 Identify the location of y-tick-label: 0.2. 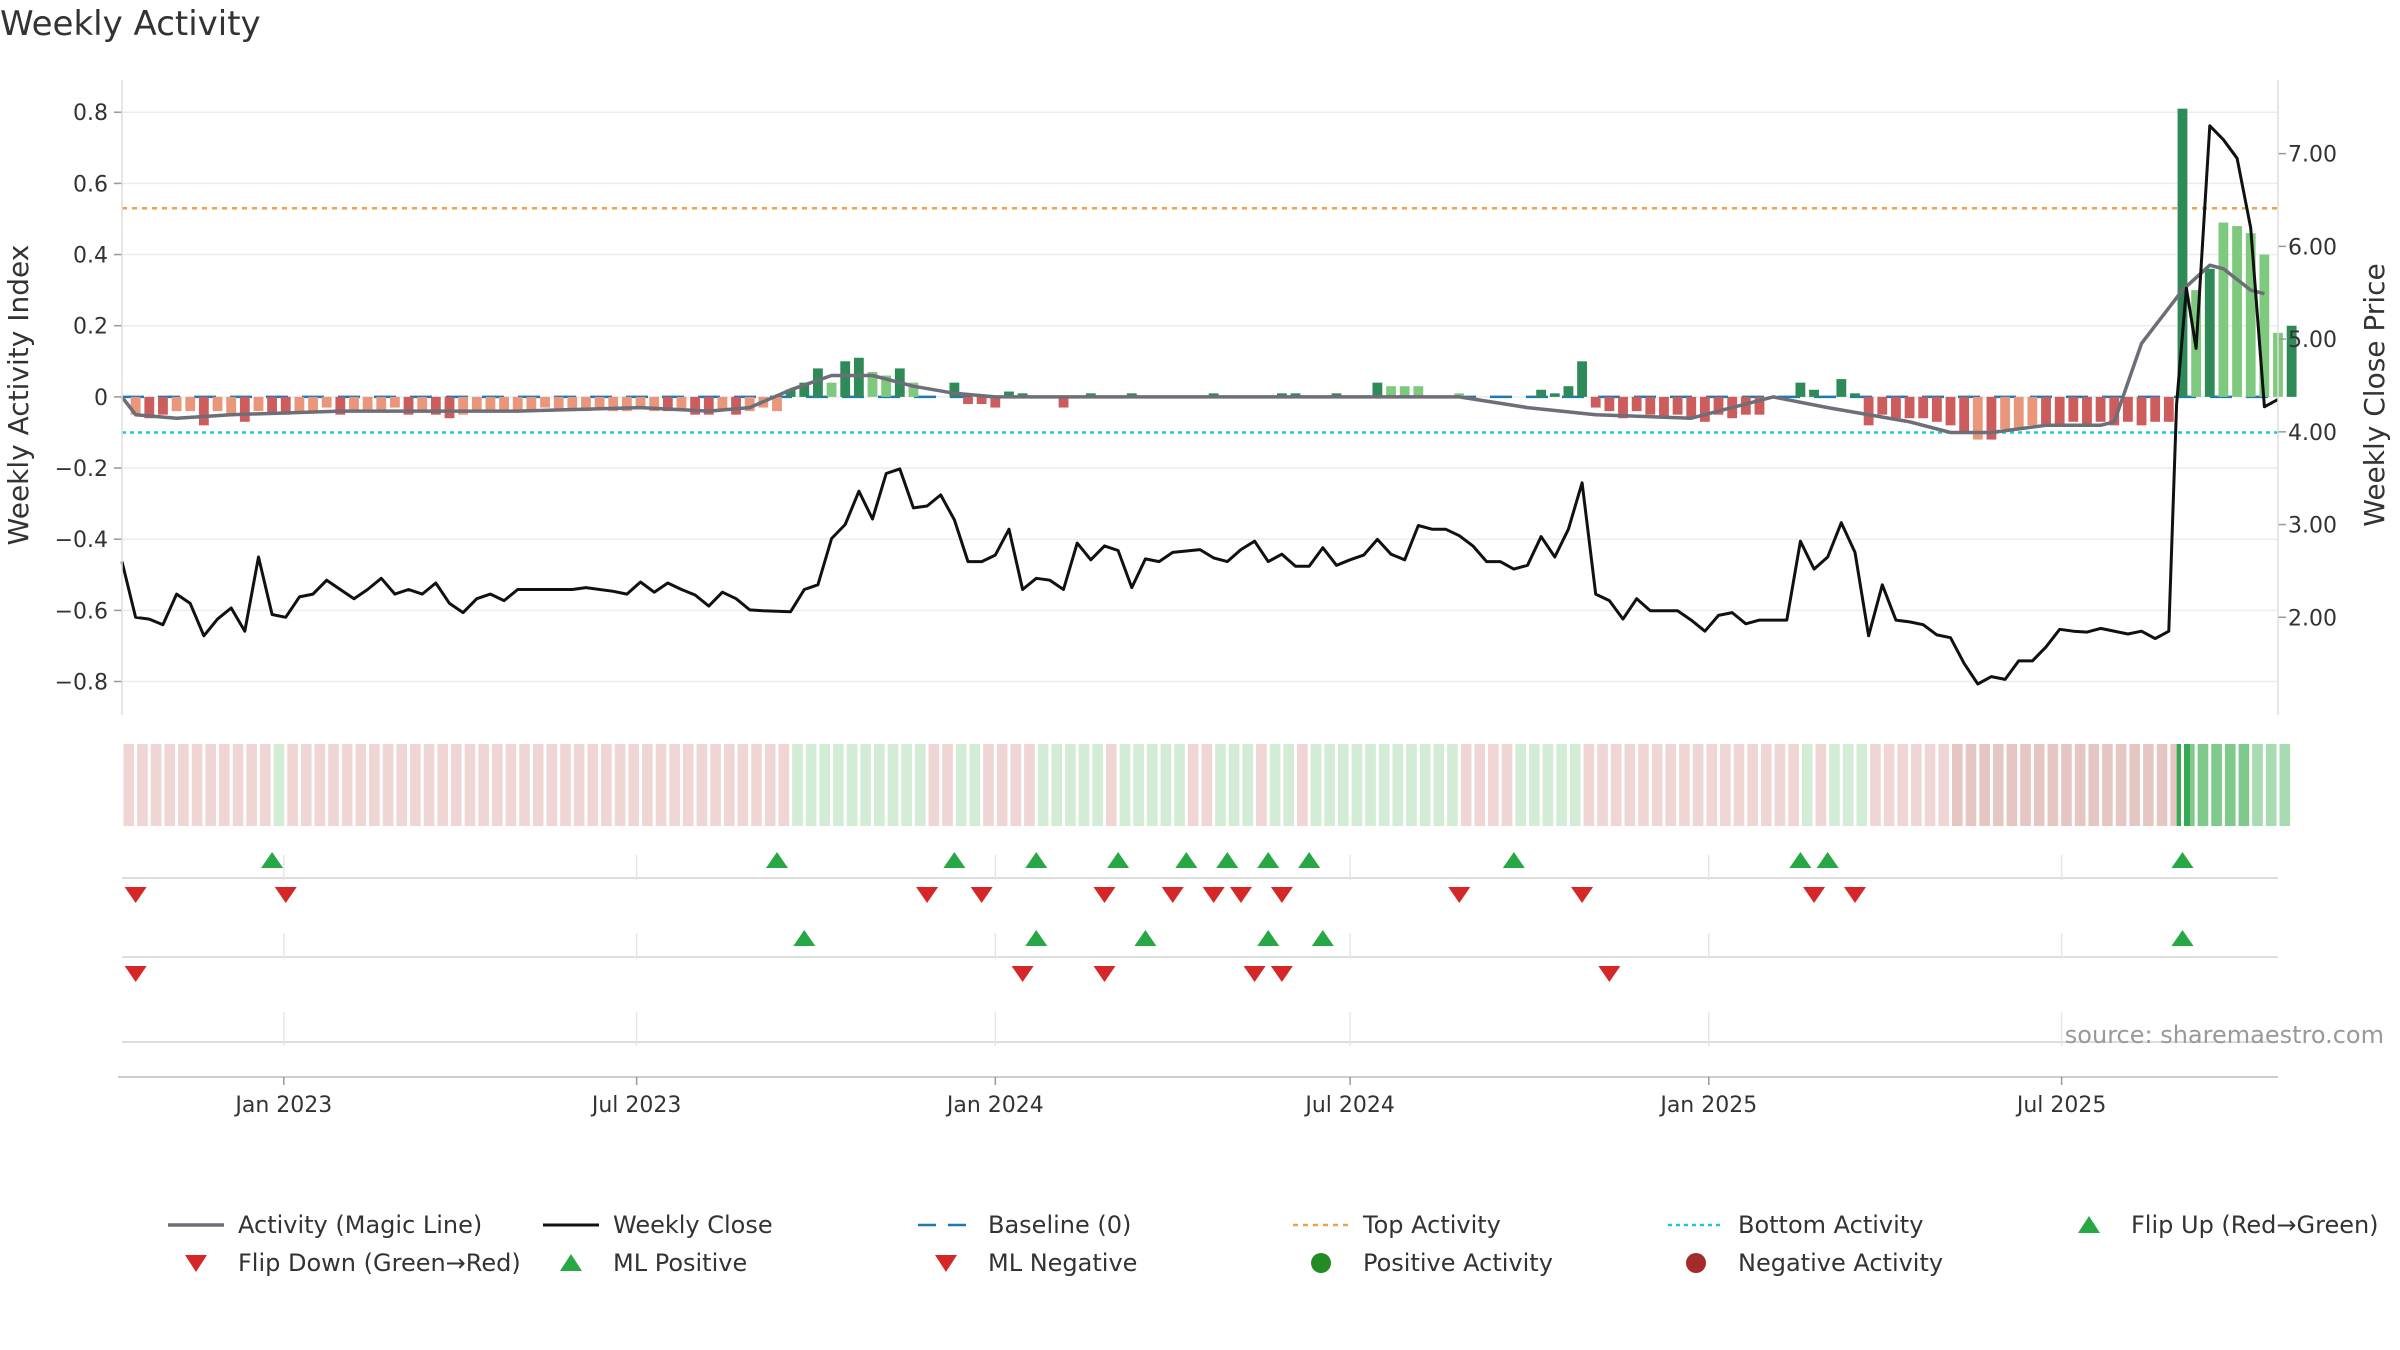
(90, 327).